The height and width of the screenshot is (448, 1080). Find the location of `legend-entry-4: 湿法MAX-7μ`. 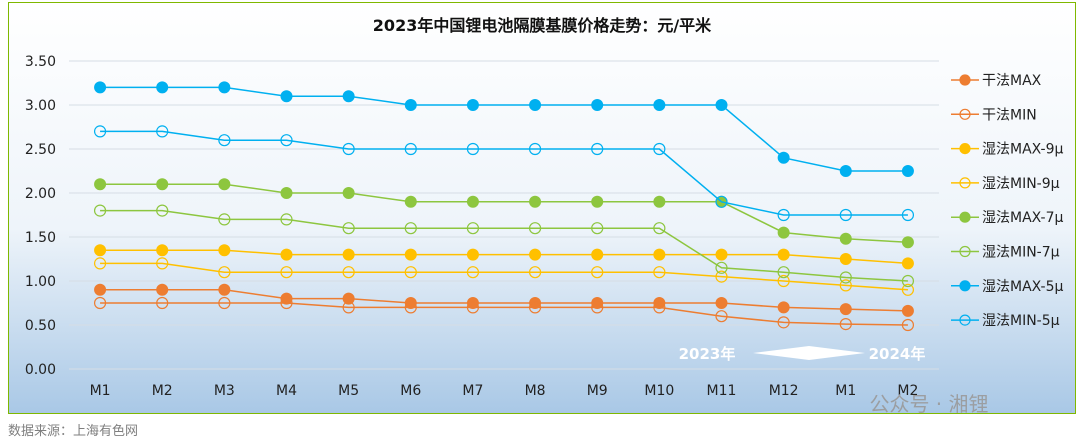

legend-entry-4: 湿法MAX-7μ is located at coordinates (1007, 218).